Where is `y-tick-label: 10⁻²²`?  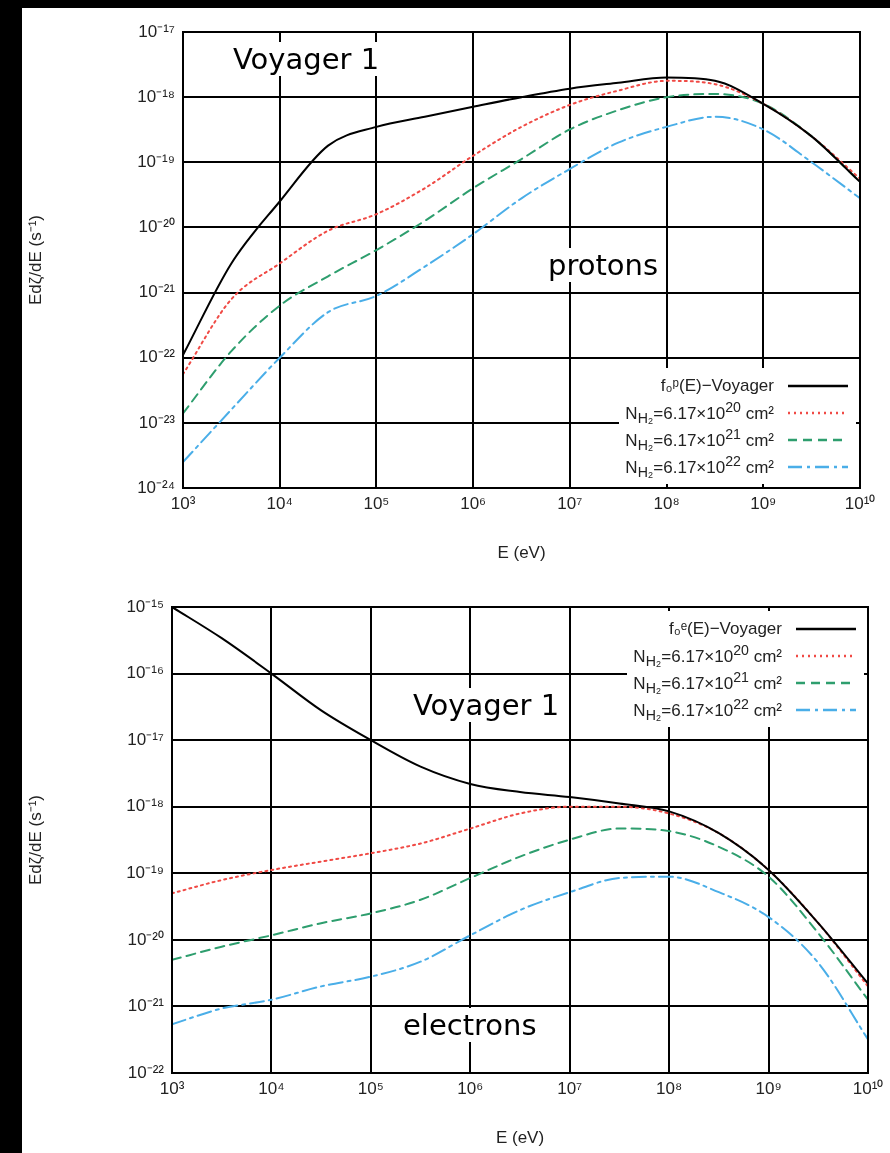 y-tick-label: 10⁻²² is located at coordinates (157, 357).